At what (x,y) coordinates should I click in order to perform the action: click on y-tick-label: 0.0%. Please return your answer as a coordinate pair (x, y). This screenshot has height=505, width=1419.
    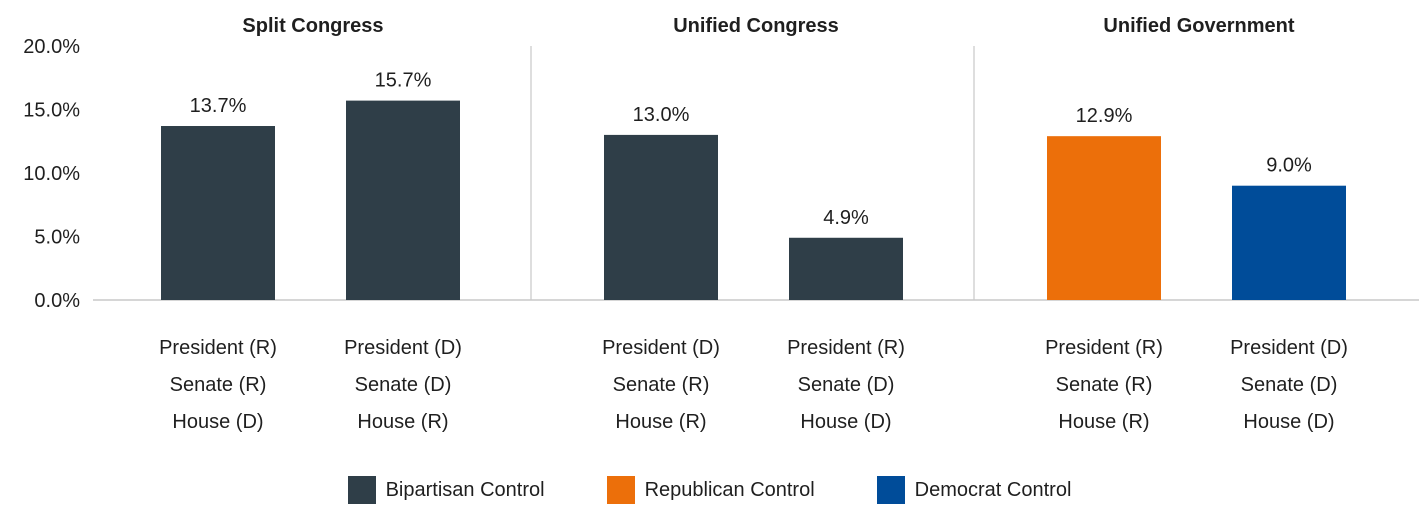
    Looking at the image, I should click on (57, 301).